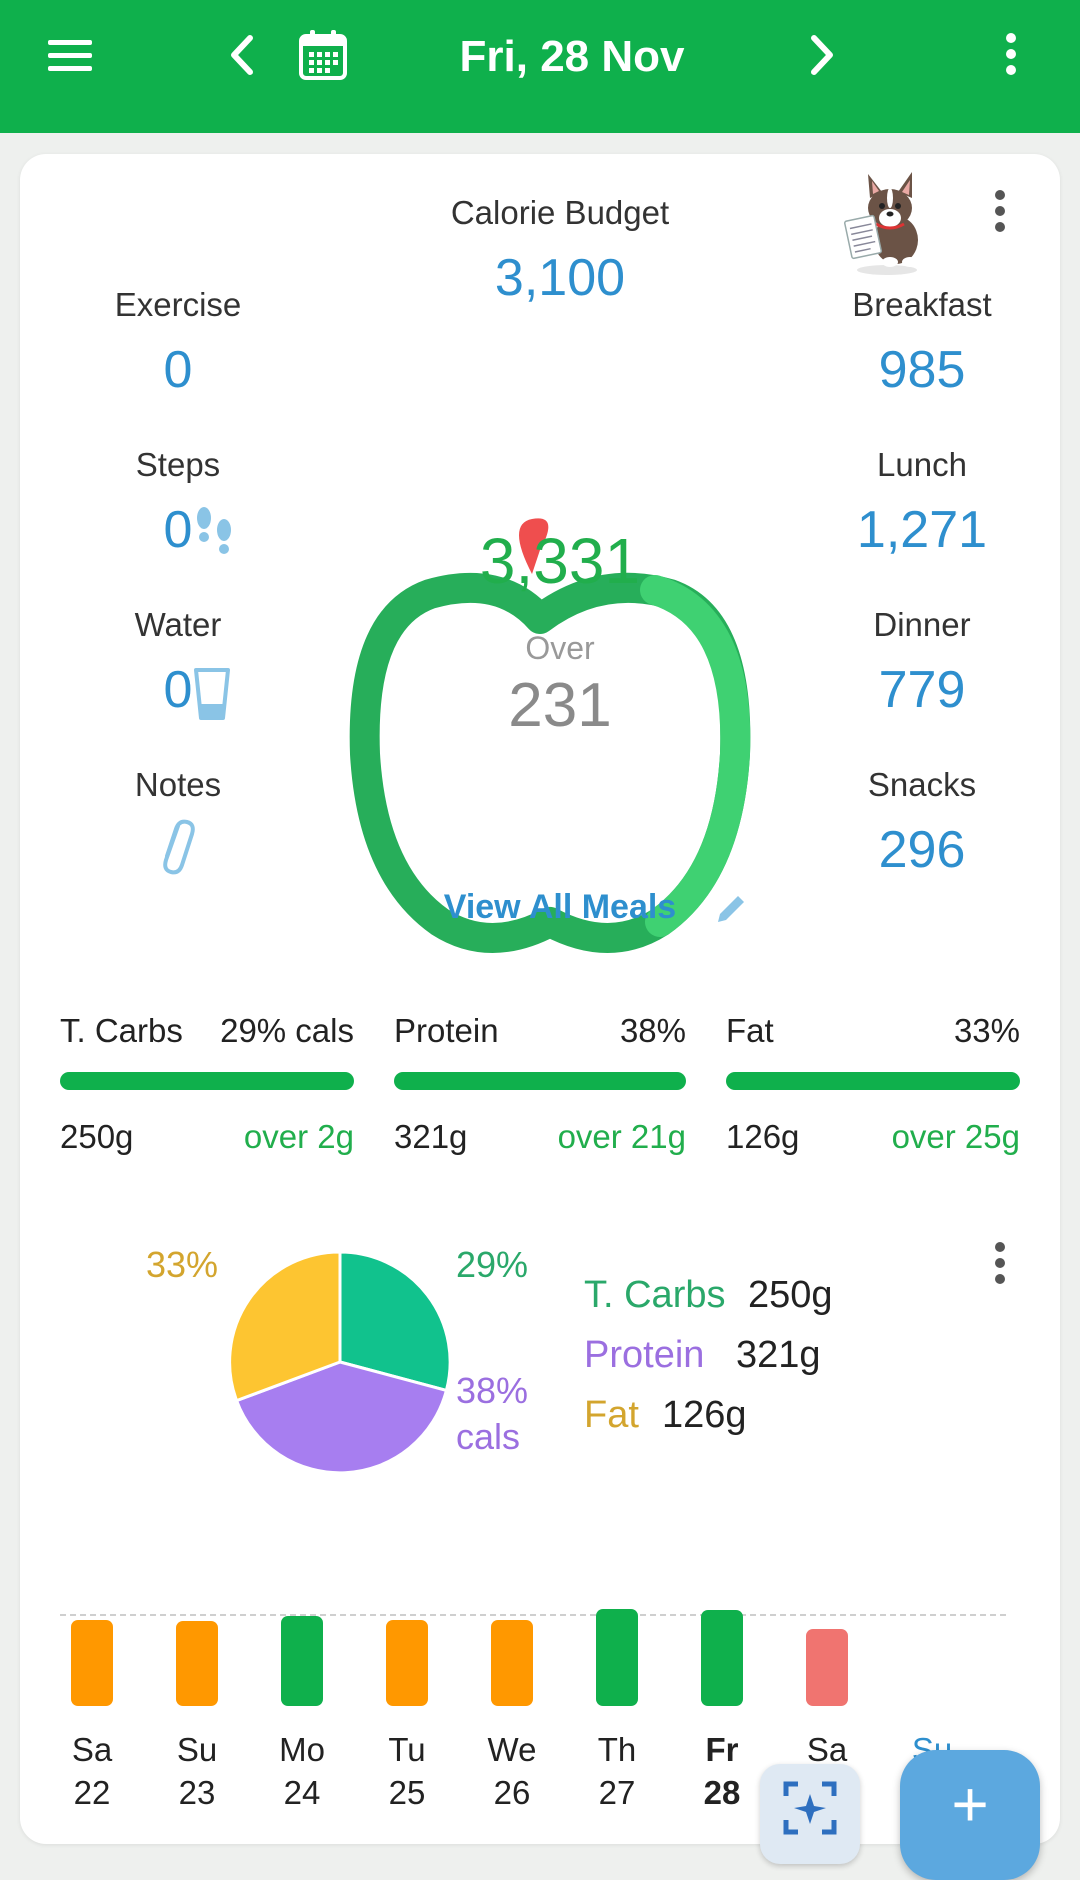 Image resolution: width=1080 pixels, height=1880 pixels. What do you see at coordinates (763, 1136) in the screenshot?
I see `macro-fat-grams: 126g` at bounding box center [763, 1136].